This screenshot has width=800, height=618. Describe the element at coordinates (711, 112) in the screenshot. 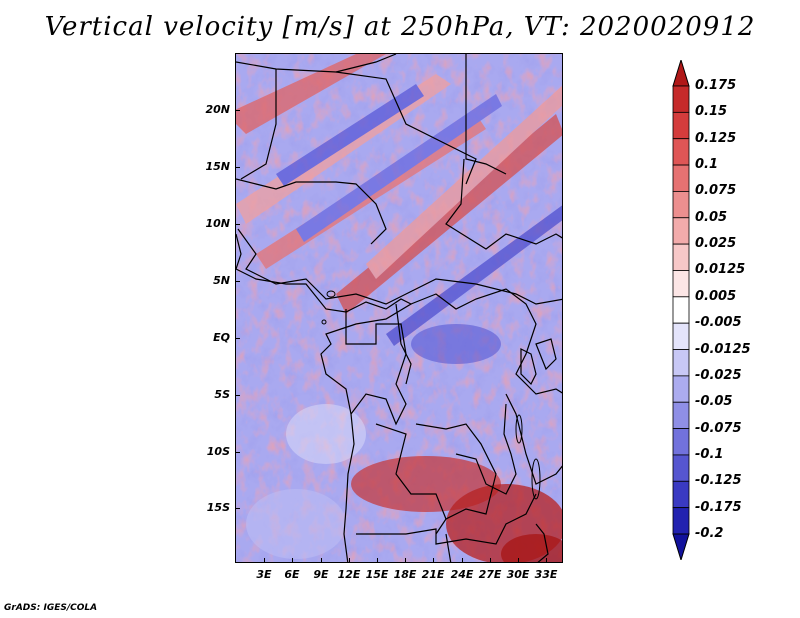

I see `colorbar-label: 0.15` at that location.